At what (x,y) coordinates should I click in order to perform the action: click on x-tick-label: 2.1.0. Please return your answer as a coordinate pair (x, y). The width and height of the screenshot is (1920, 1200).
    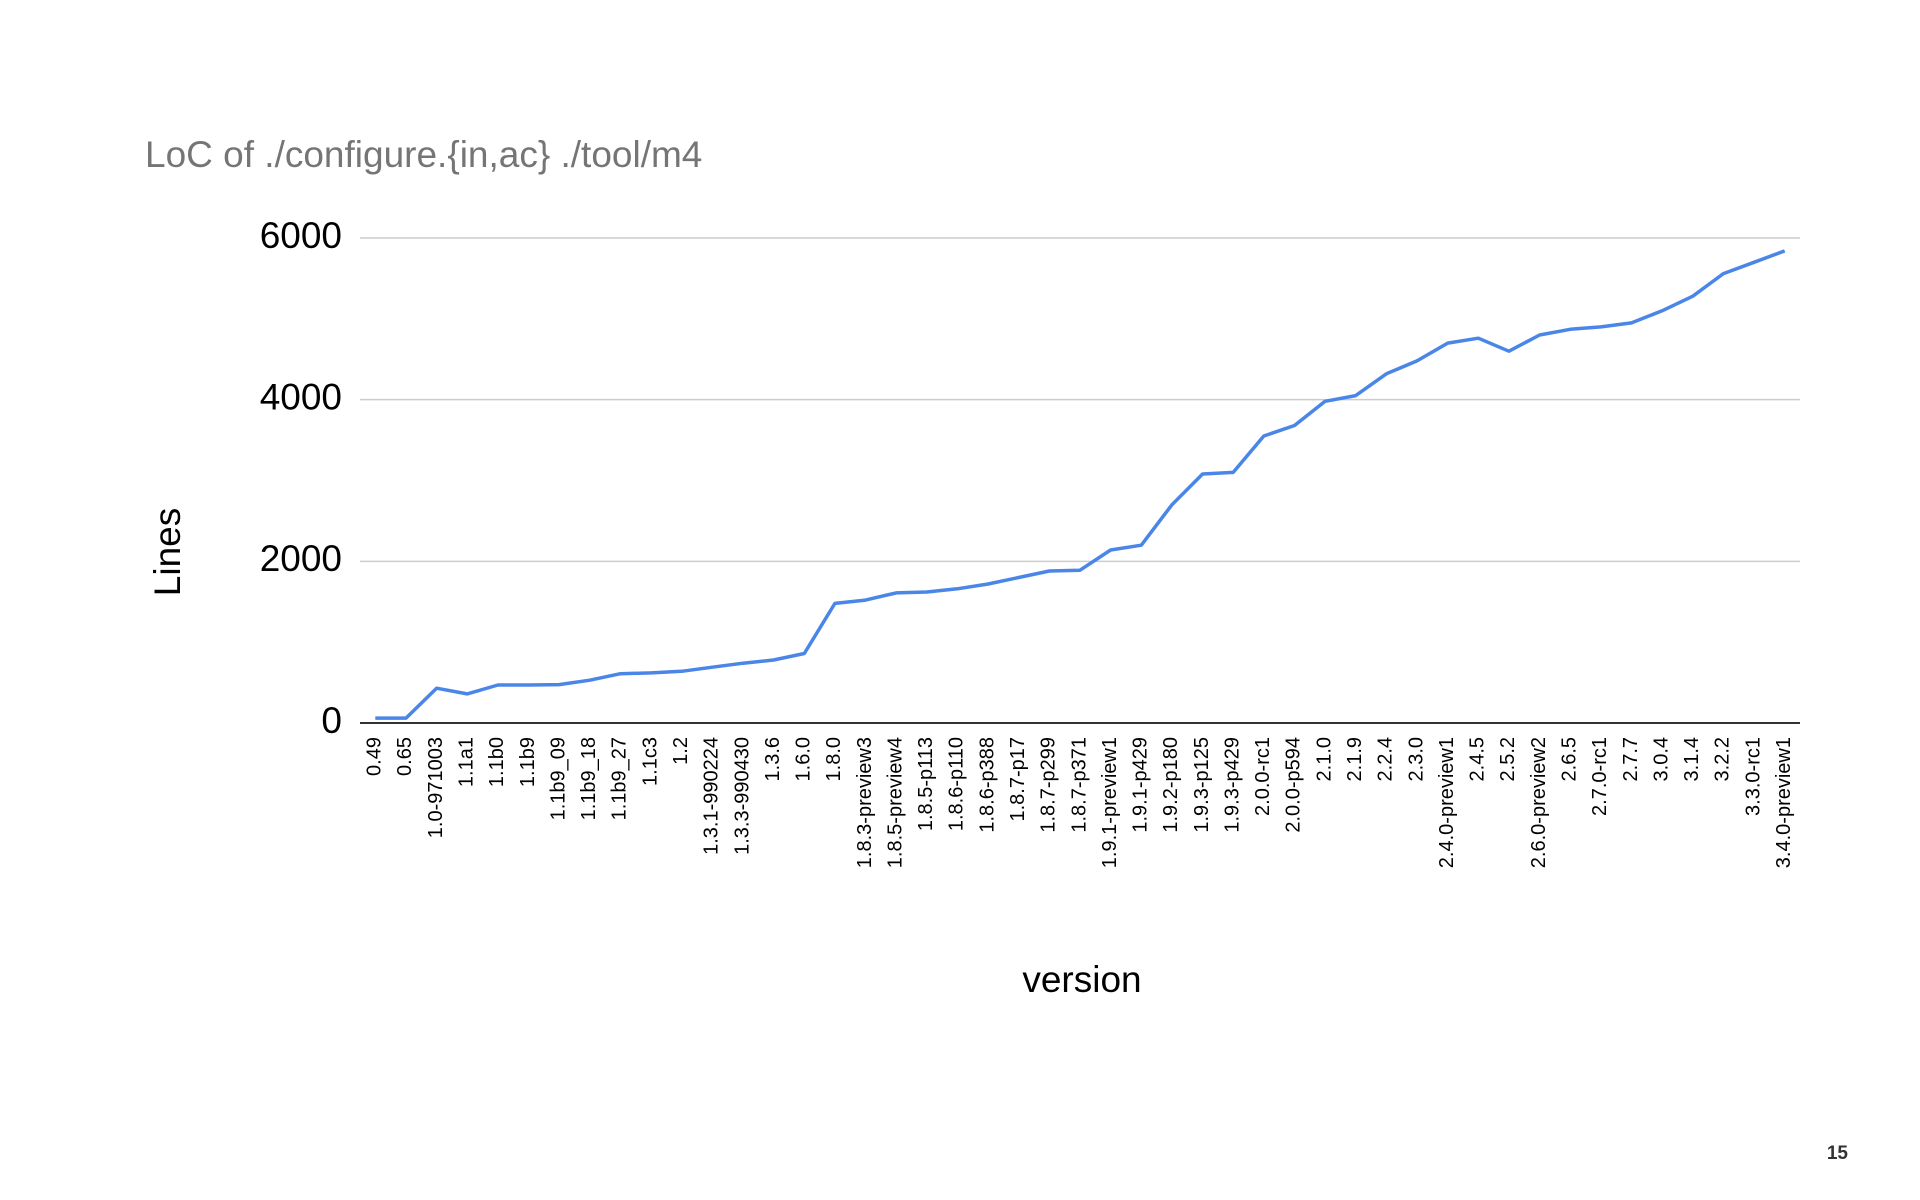
    Looking at the image, I should click on (1324, 759).